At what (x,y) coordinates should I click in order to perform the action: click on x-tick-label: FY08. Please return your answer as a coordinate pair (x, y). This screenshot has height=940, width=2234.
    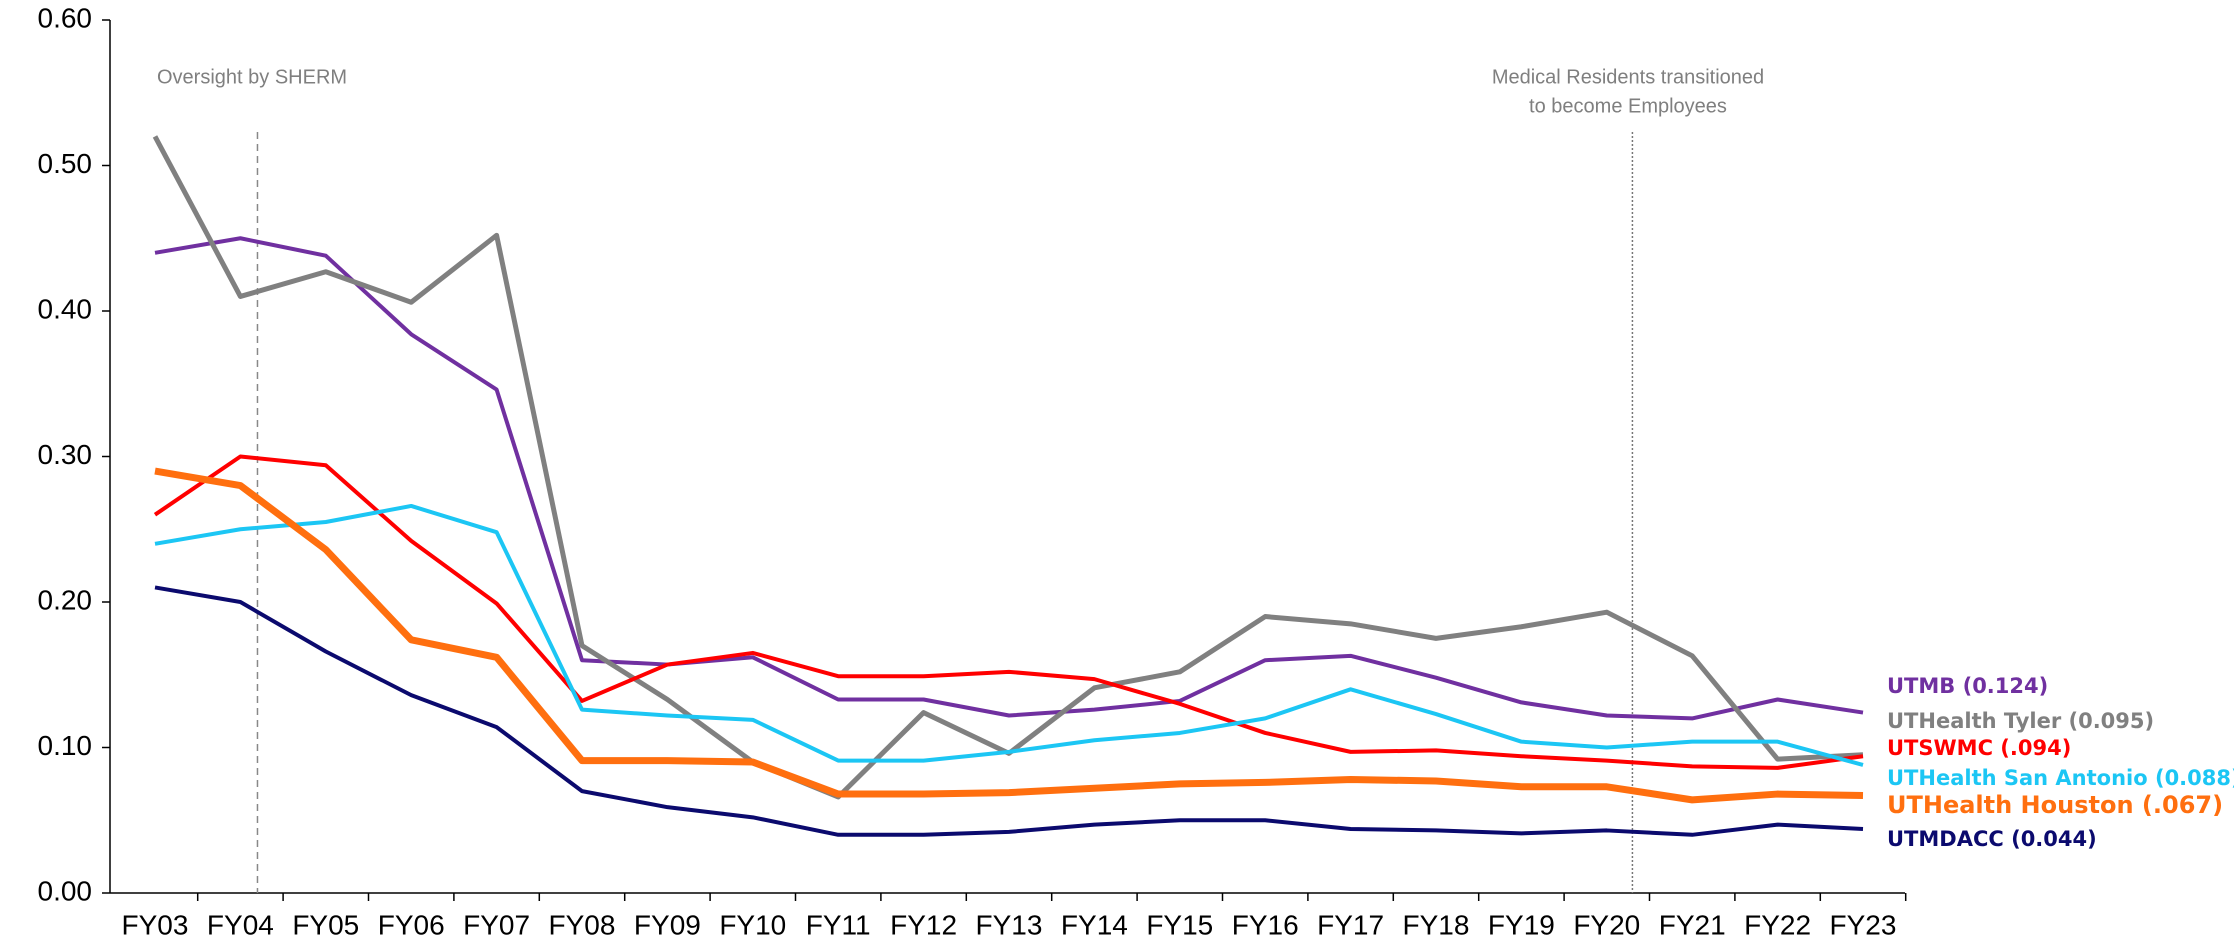
    Looking at the image, I should click on (582, 924).